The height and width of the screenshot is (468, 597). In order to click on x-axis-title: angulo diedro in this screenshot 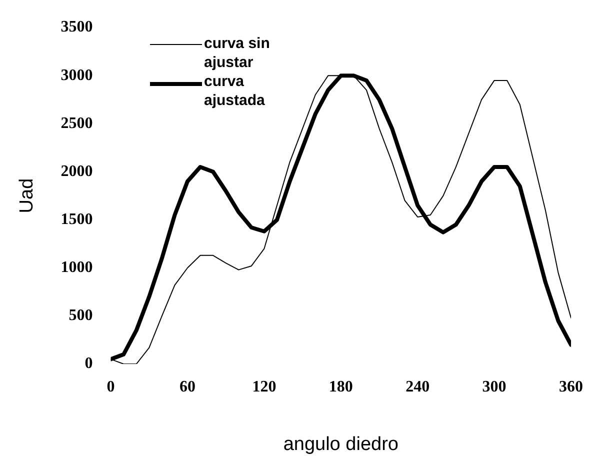, I will do `click(340, 444)`.